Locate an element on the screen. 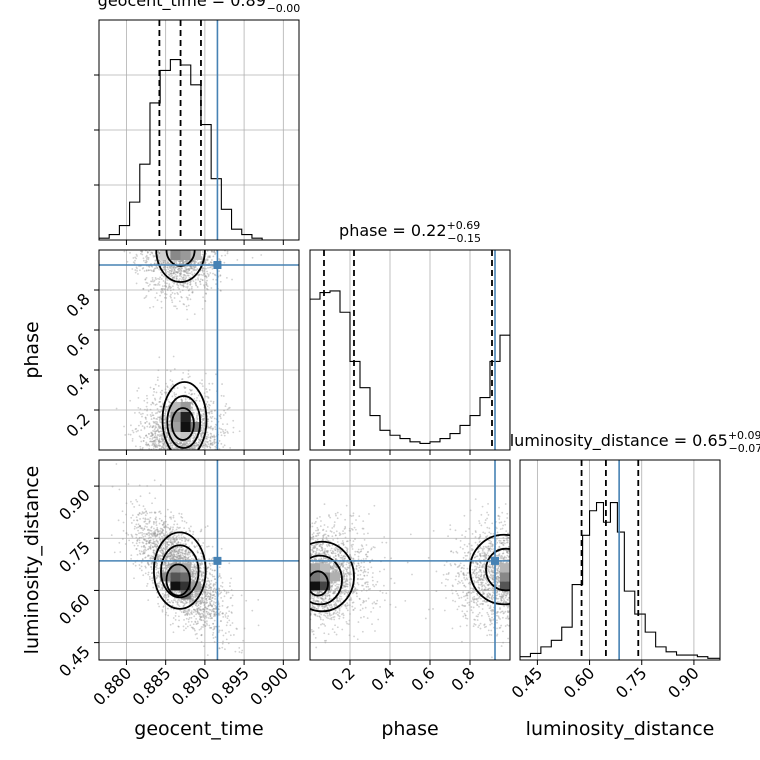 Image resolution: width=760 pixels, height=760 pixels. x-tick-label: 0.60 is located at coordinates (579, 682).